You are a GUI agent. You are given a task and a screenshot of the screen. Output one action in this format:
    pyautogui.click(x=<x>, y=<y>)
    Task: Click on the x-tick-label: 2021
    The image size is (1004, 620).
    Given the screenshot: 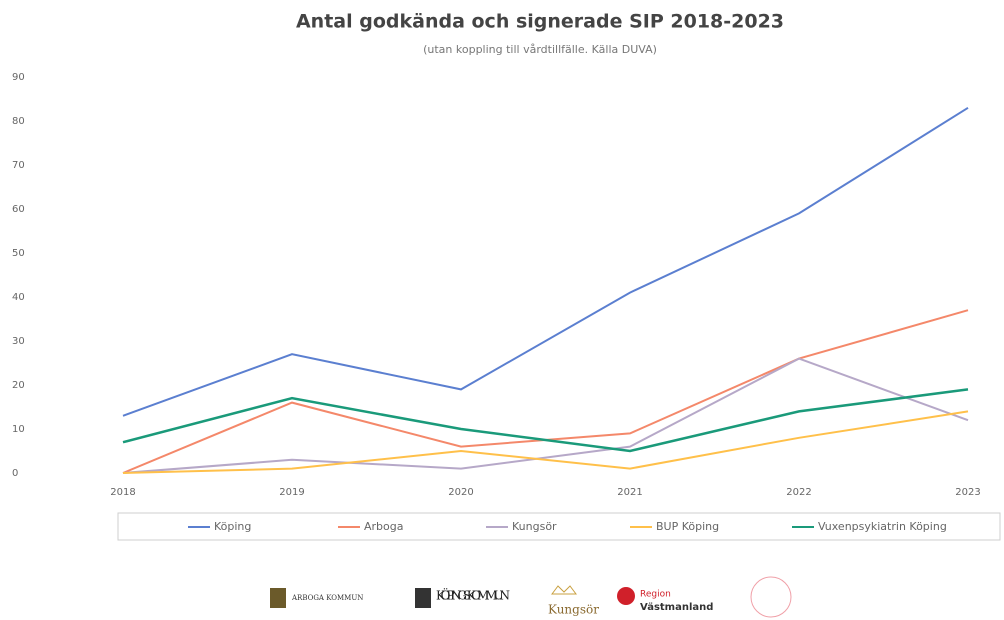 What is the action you would take?
    pyautogui.click(x=629, y=492)
    